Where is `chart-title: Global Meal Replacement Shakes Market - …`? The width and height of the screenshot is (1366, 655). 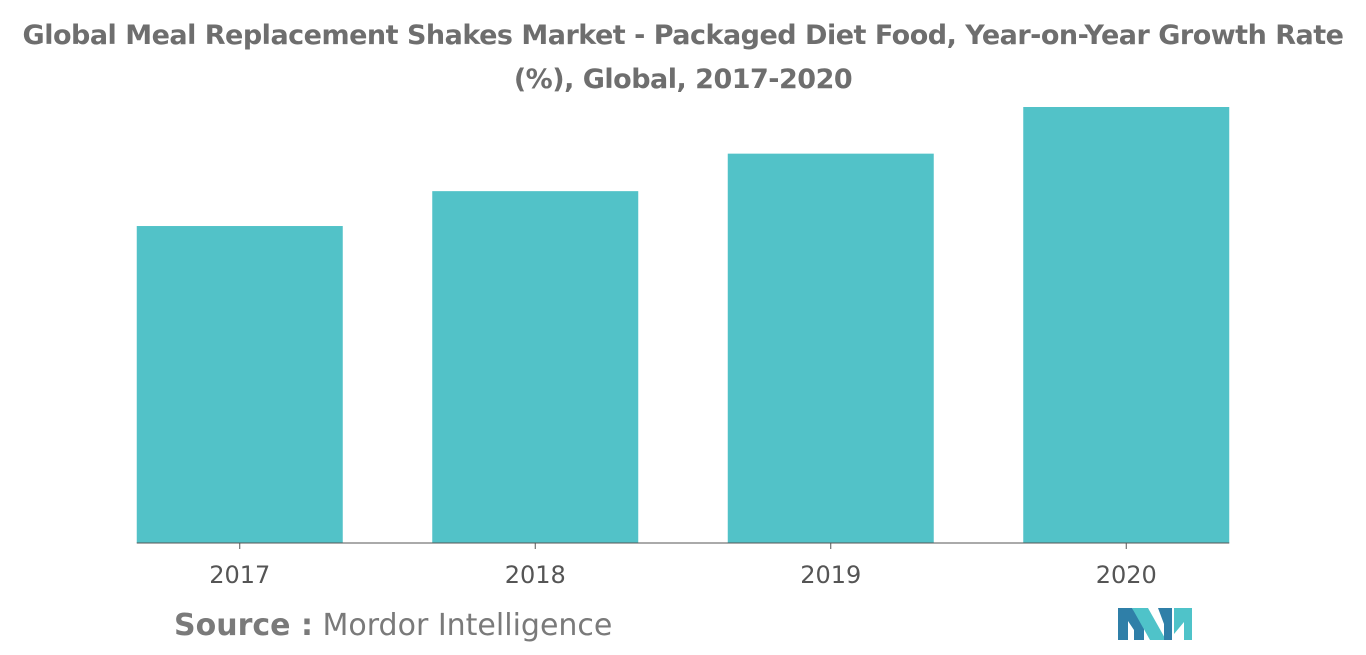 chart-title: Global Meal Replacement Shakes Market - … is located at coordinates (683, 58).